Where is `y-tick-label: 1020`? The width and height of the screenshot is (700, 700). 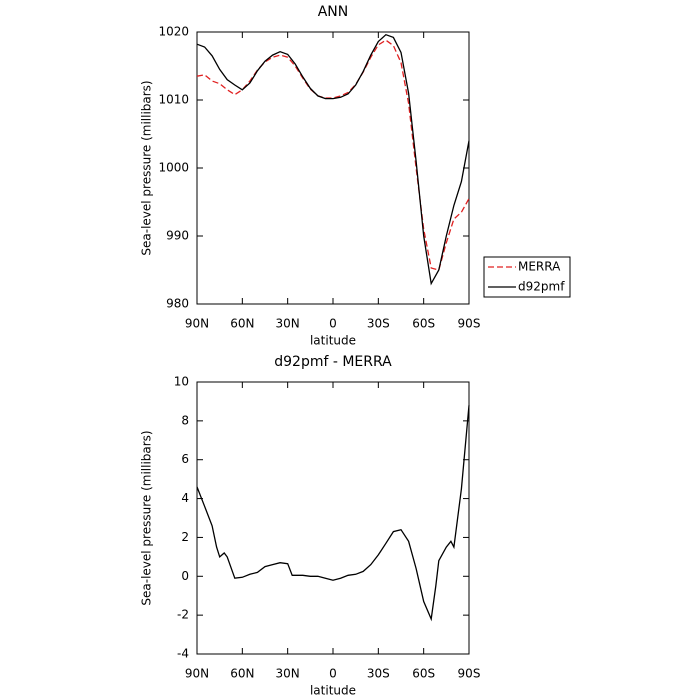 y-tick-label: 1020 is located at coordinates (173, 32).